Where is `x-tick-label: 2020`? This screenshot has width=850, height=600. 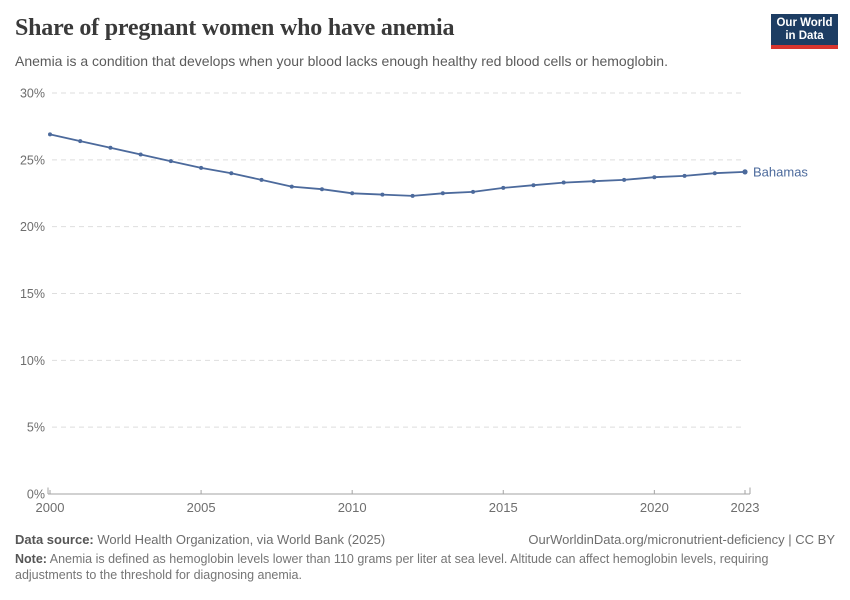
x-tick-label: 2020 is located at coordinates (654, 507).